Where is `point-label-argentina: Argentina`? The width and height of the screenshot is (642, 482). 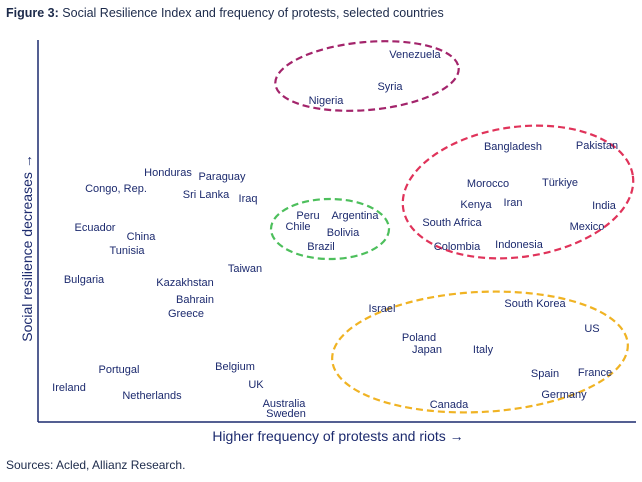
point-label-argentina: Argentina is located at coordinates (355, 216).